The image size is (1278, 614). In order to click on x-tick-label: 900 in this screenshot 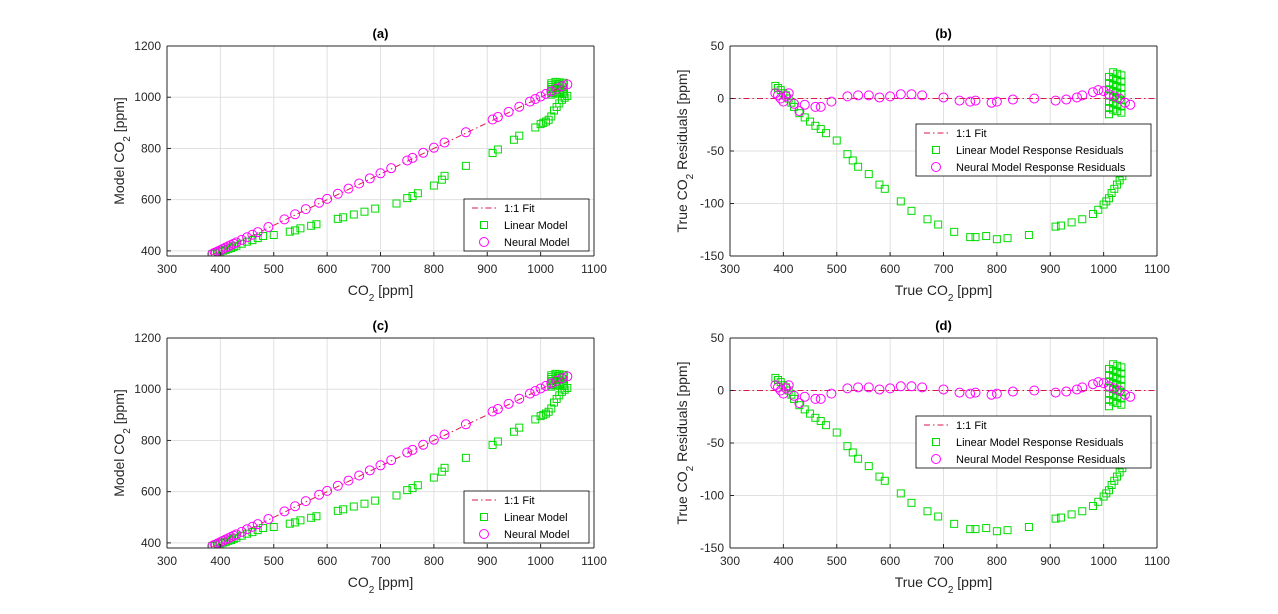, I will do `click(487, 561)`.